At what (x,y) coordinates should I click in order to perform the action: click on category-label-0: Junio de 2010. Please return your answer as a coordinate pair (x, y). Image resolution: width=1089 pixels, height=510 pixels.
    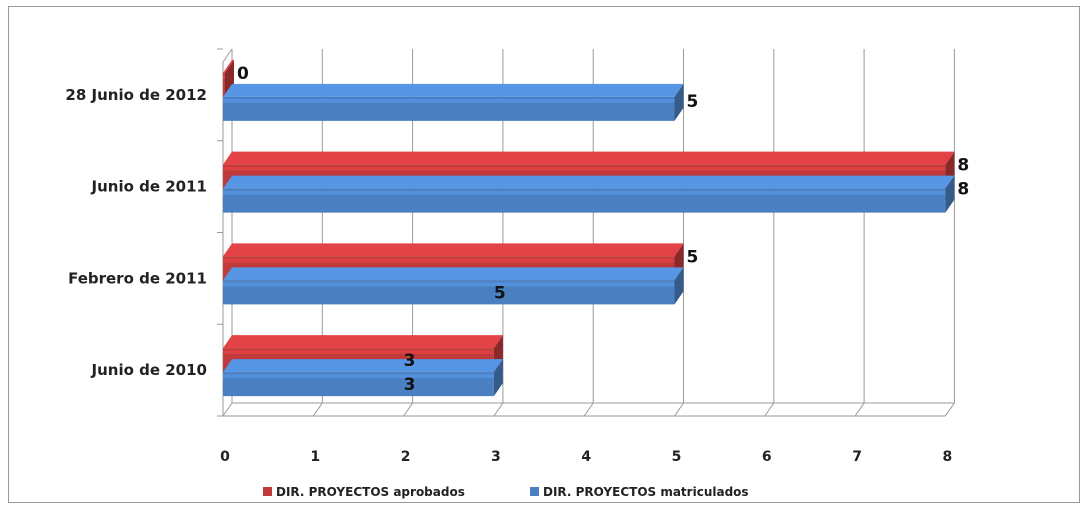
    Looking at the image, I should click on (149, 370).